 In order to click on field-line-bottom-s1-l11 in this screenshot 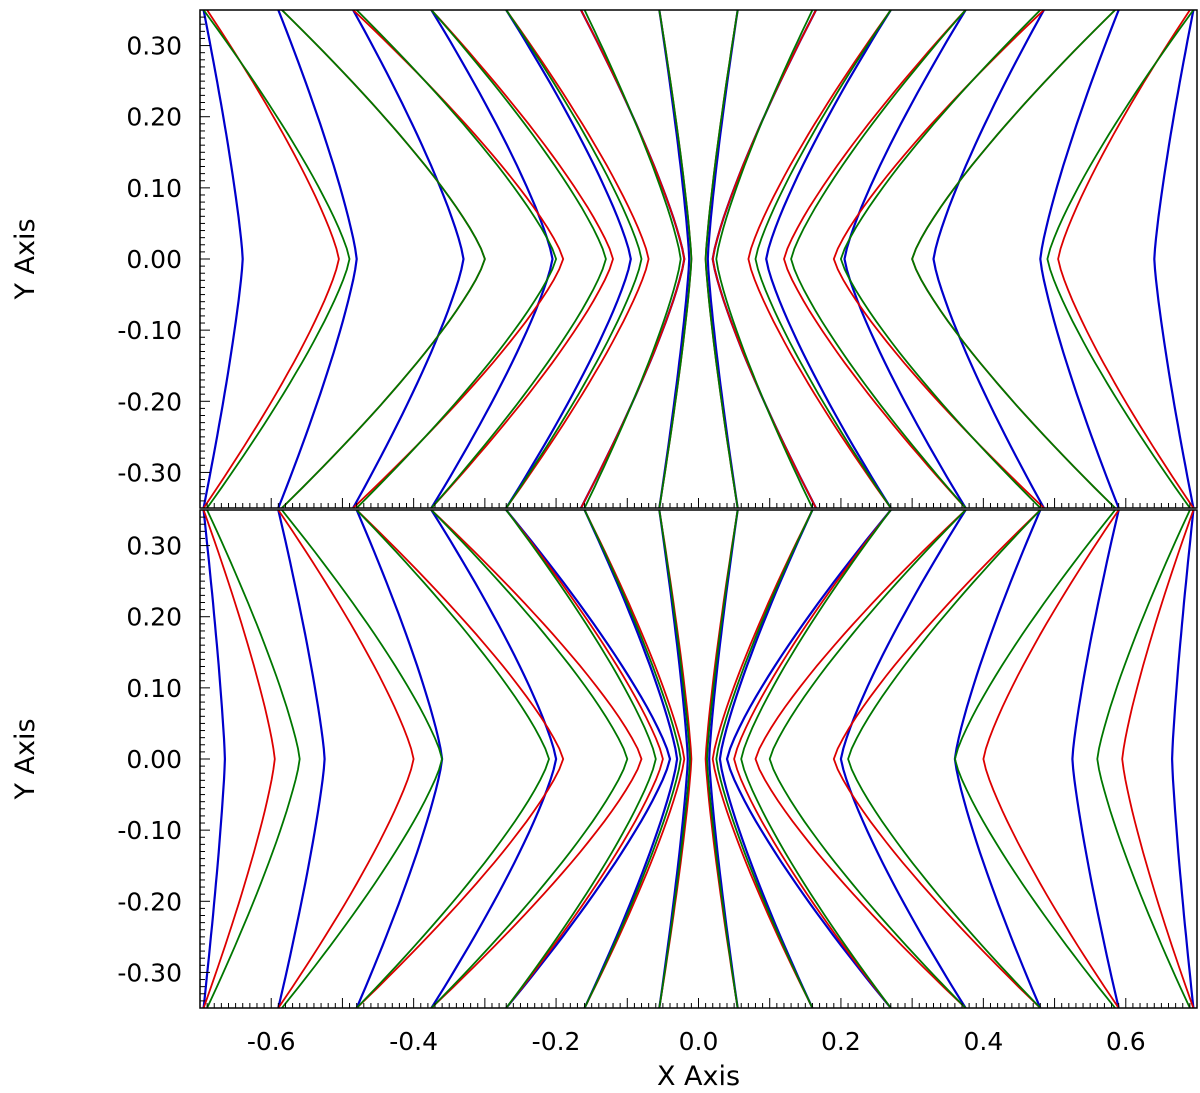, I will do `click(936, 759)`.